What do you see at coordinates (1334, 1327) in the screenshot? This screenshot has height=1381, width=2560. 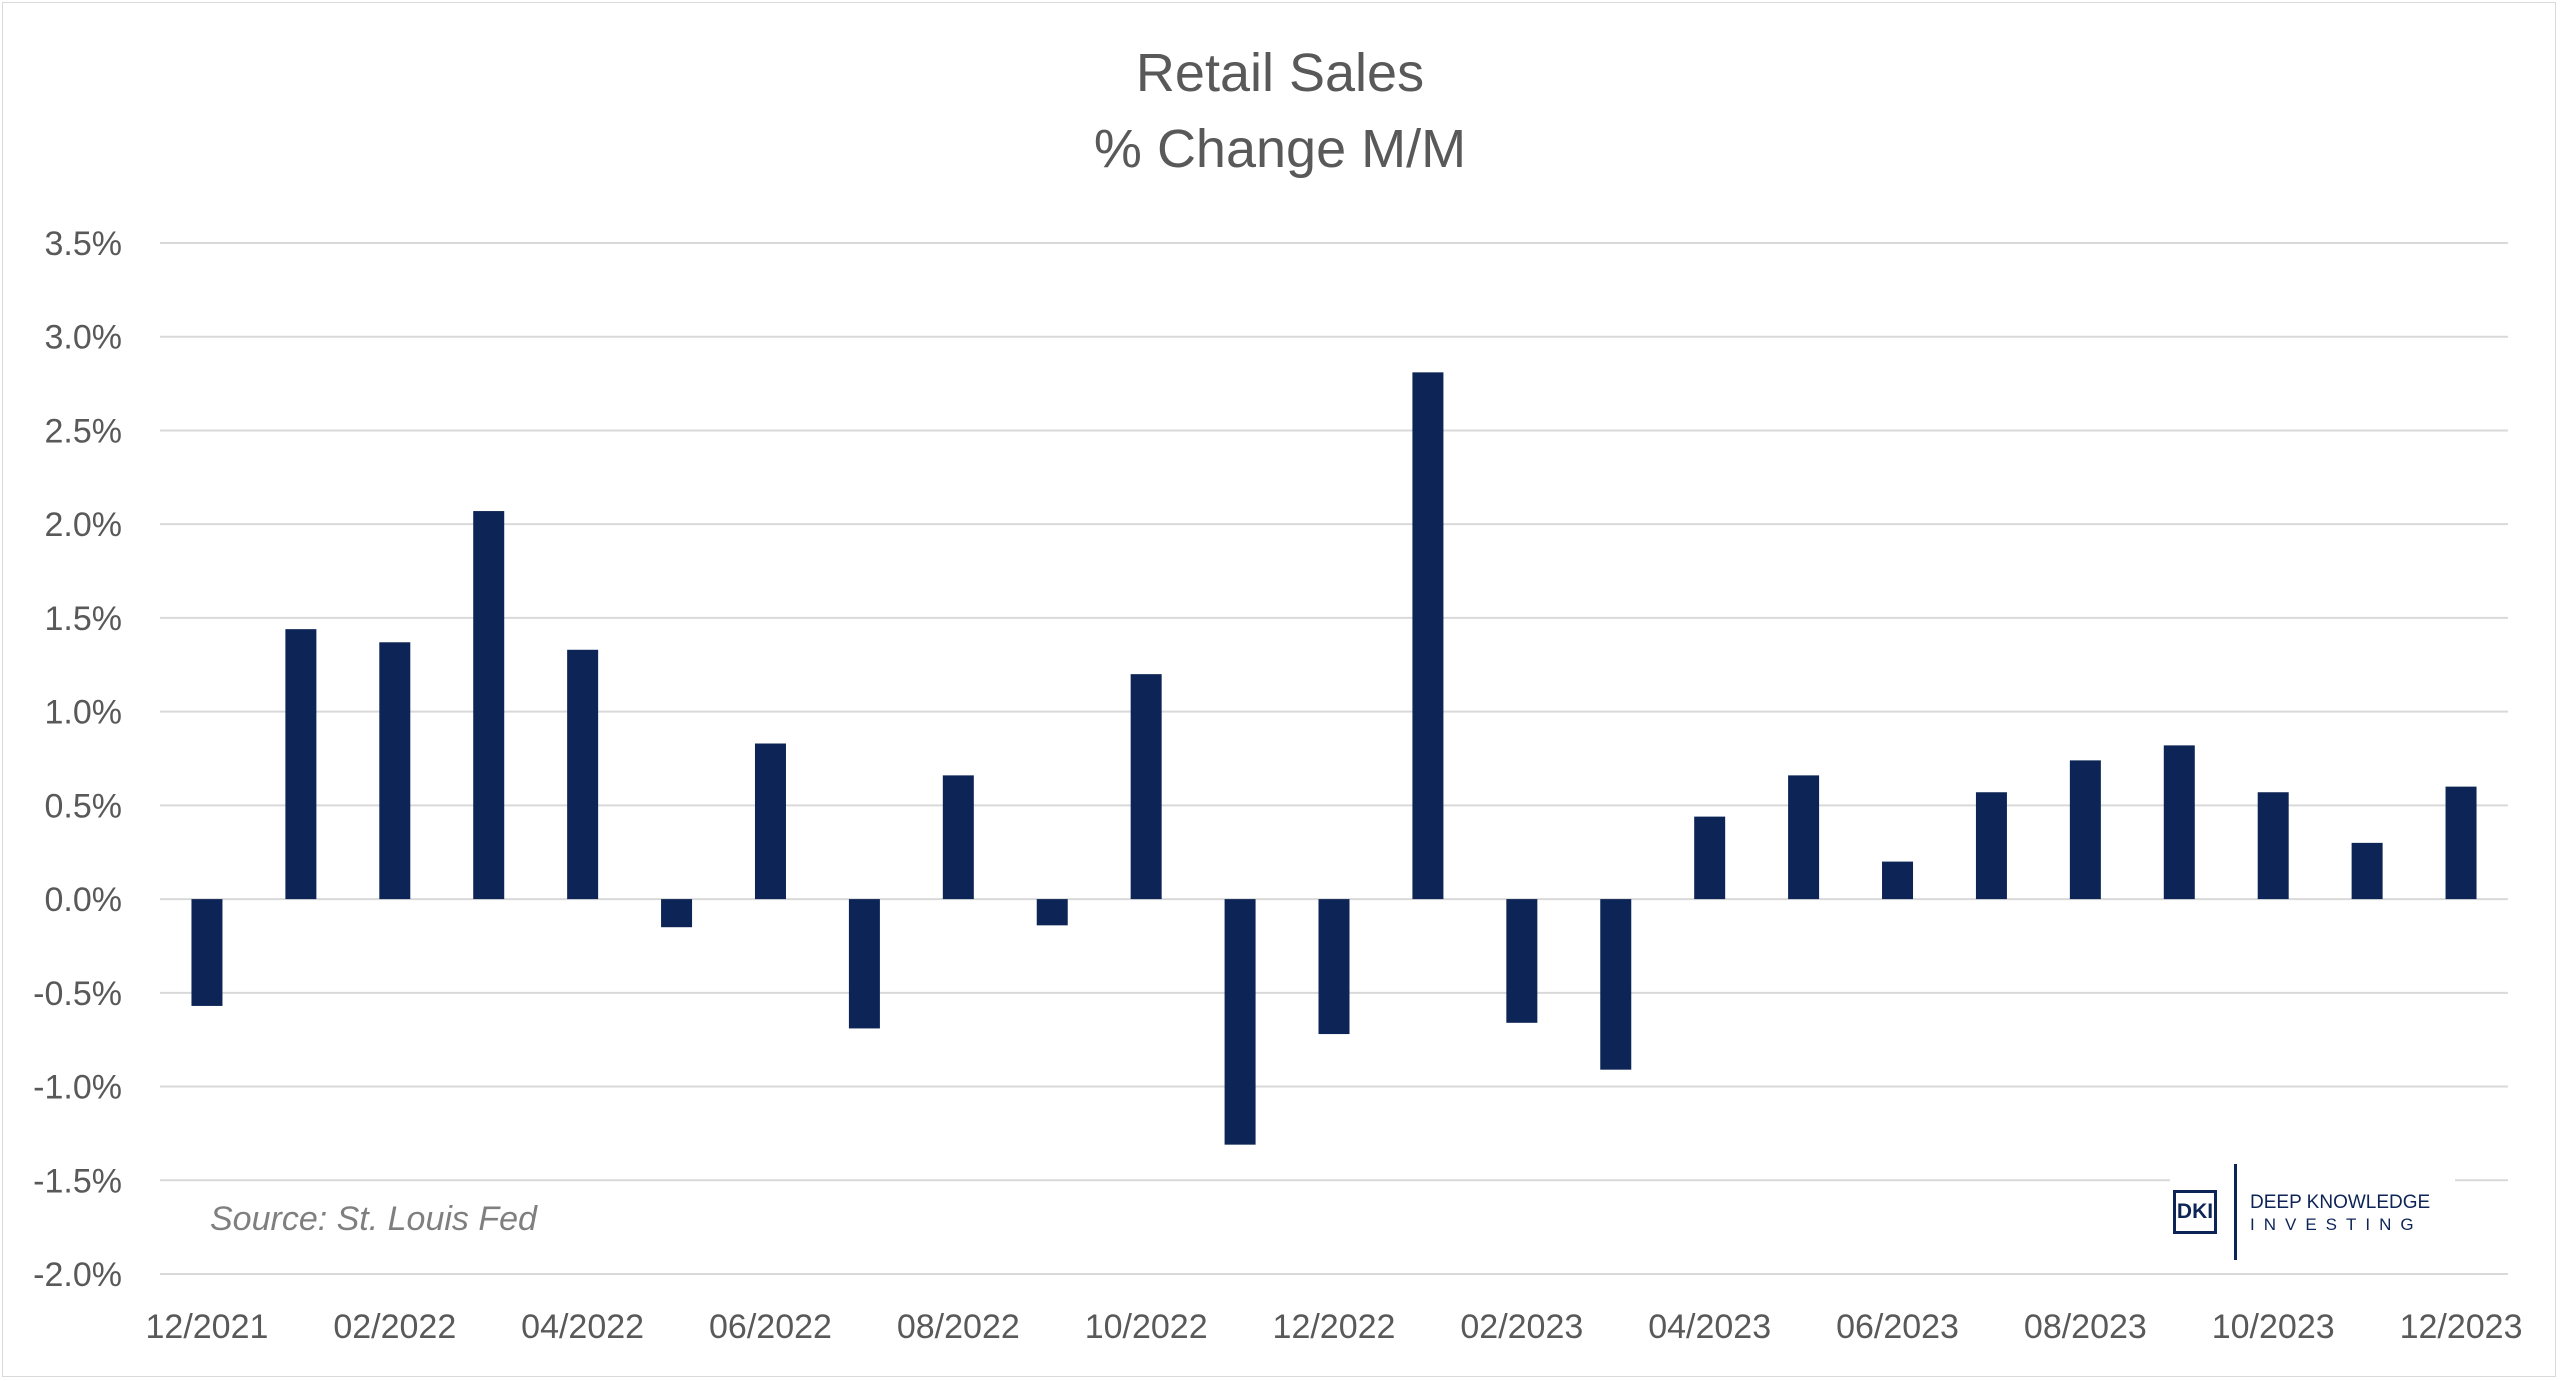 I see `x-tick-label: 12/2022` at bounding box center [1334, 1327].